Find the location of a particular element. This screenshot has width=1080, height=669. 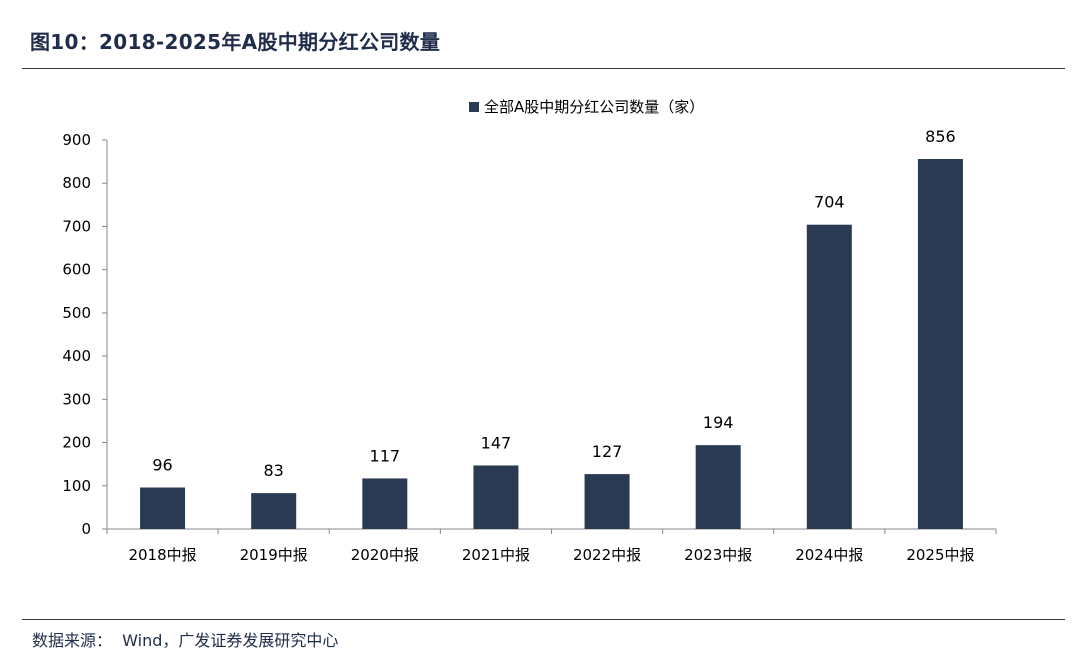

bar-value-label: 127 is located at coordinates (607, 451).